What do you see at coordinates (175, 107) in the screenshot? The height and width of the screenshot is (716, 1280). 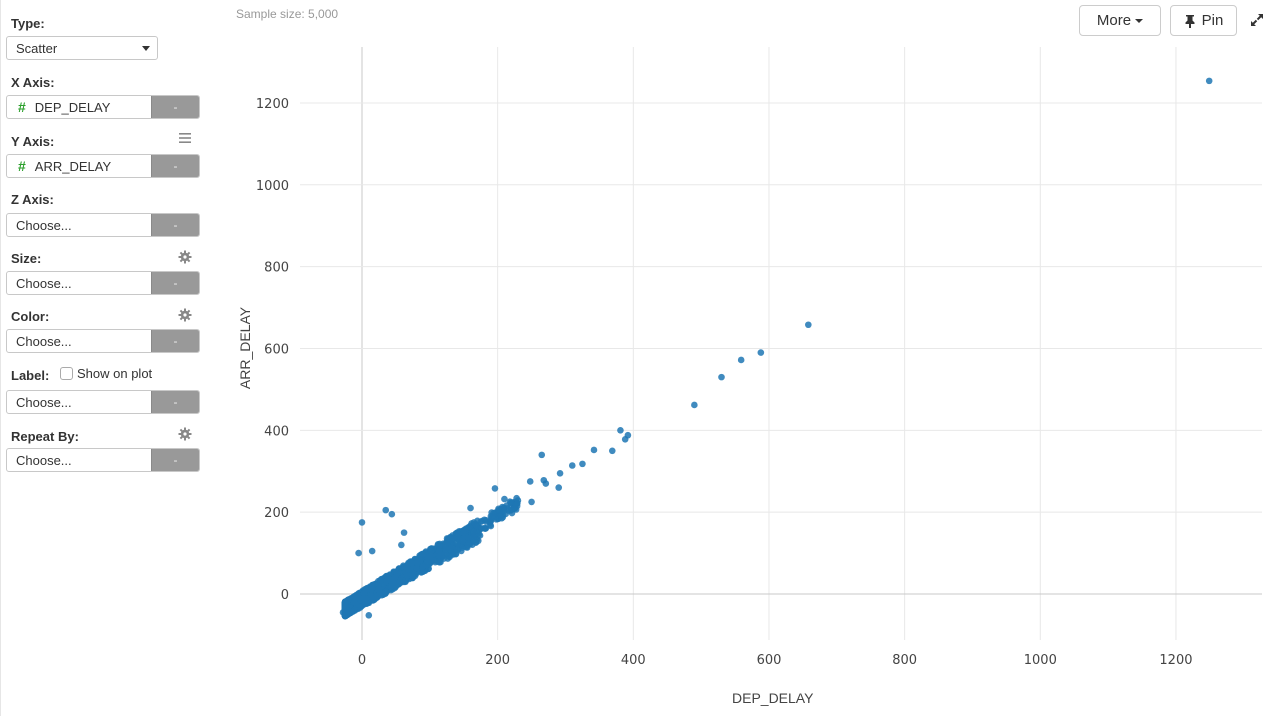 I see `x-axis-remove-button: -` at bounding box center [175, 107].